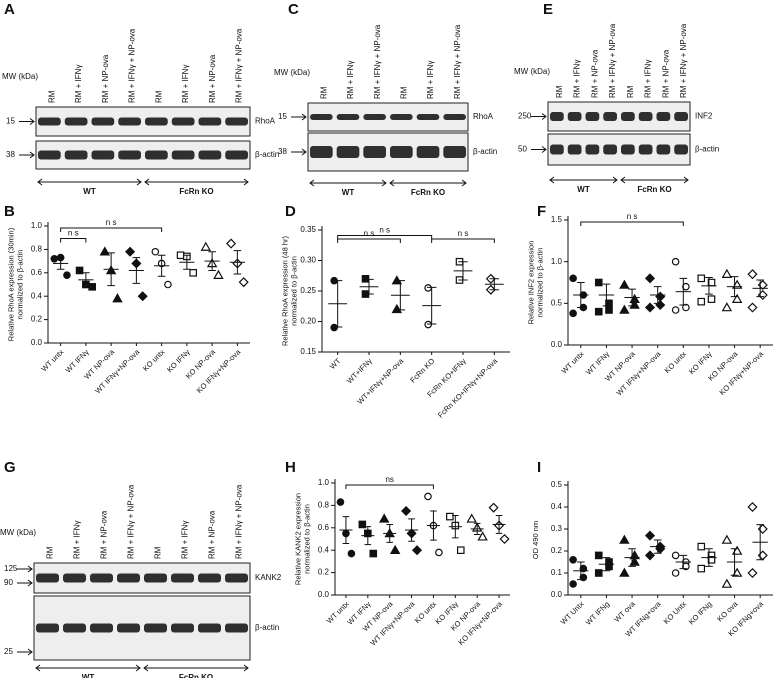  Describe the element at coordinates (293, 9) in the screenshot. I see `panel-label: C` at that location.